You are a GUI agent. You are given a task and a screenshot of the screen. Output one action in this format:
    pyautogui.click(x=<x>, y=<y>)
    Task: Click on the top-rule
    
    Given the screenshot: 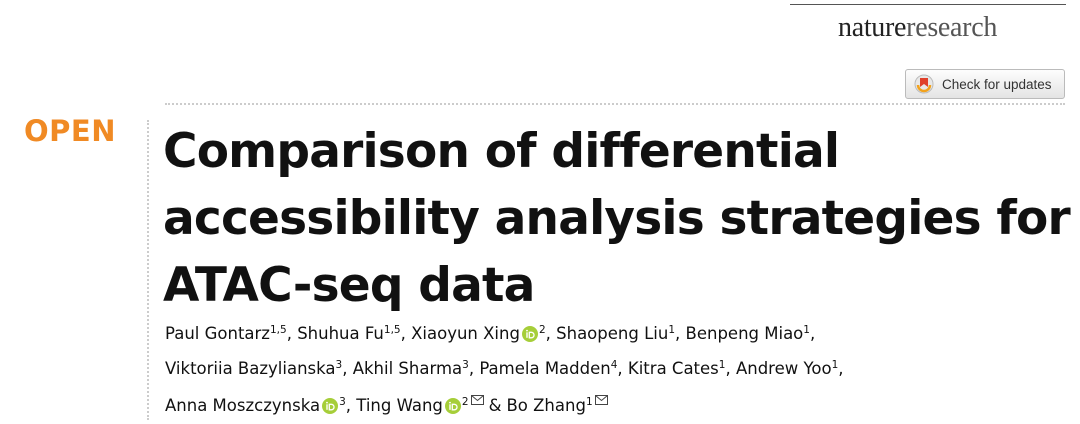 What is the action you would take?
    pyautogui.click(x=928, y=4)
    